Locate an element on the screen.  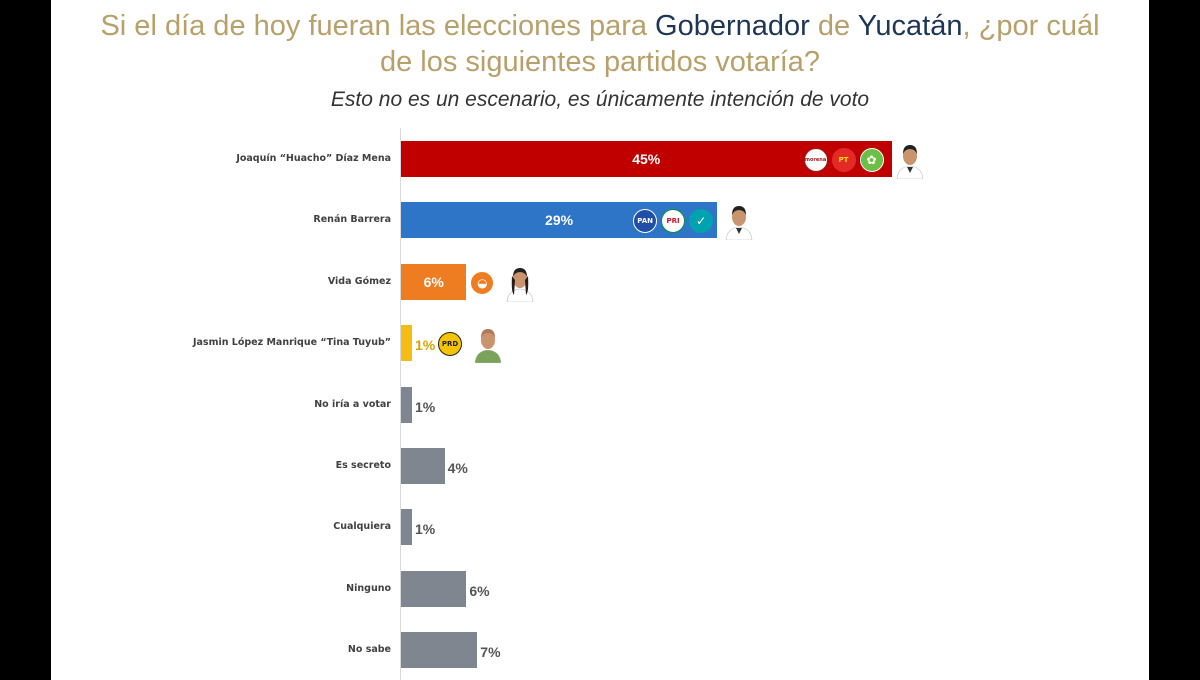
title-text: de is located at coordinates (833, 26).